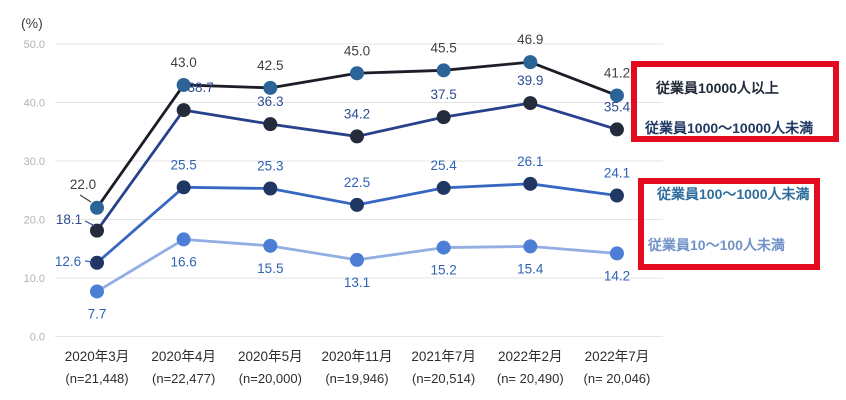 The image size is (846, 400). What do you see at coordinates (530, 268) in the screenshot?
I see `data-label: 15.4` at bounding box center [530, 268].